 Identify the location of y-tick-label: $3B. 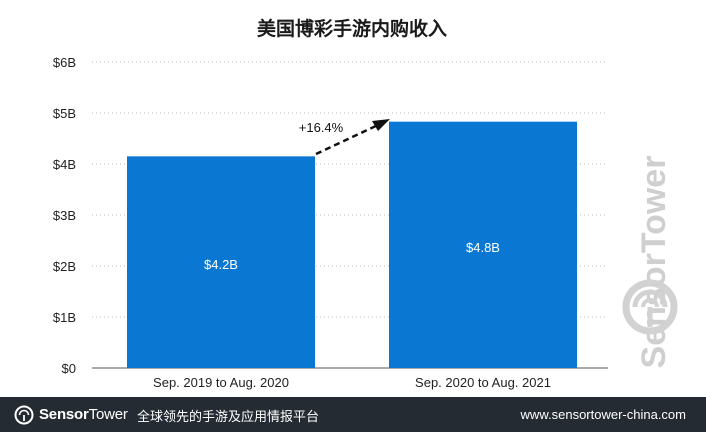
(64, 215).